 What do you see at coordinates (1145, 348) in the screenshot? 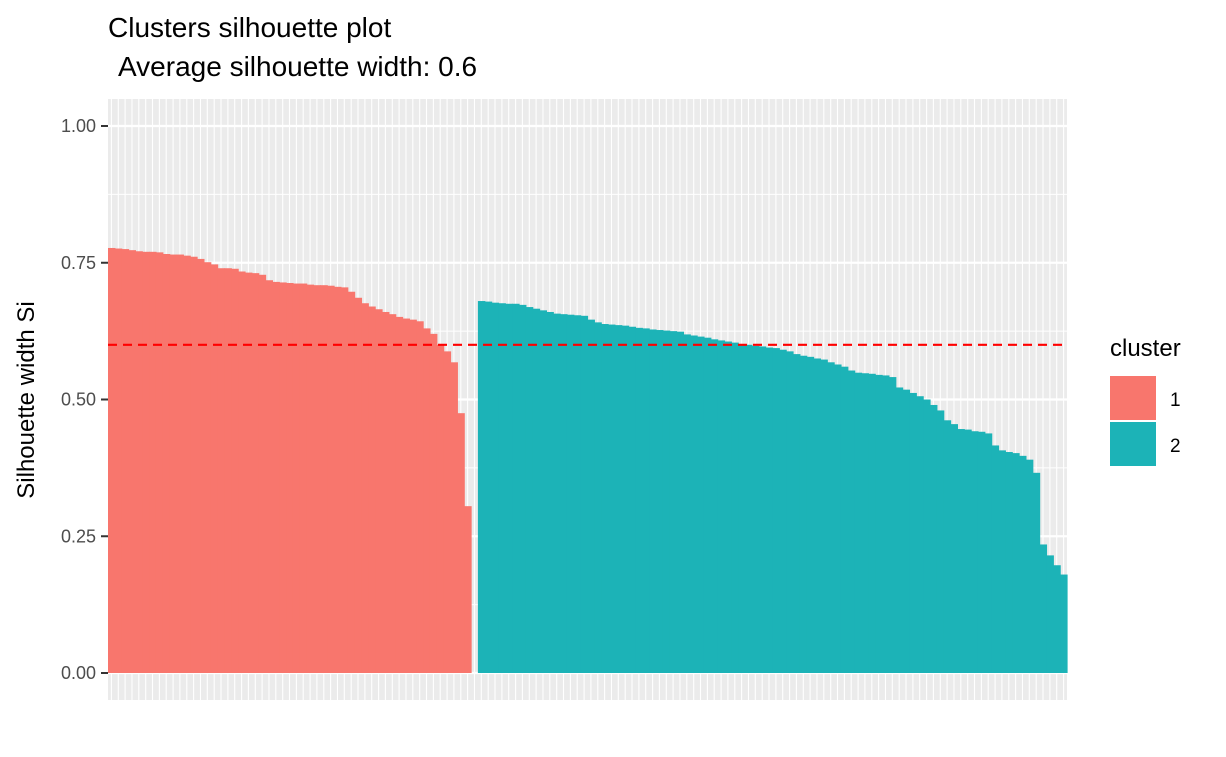
I see `legend-title: cluster` at bounding box center [1145, 348].